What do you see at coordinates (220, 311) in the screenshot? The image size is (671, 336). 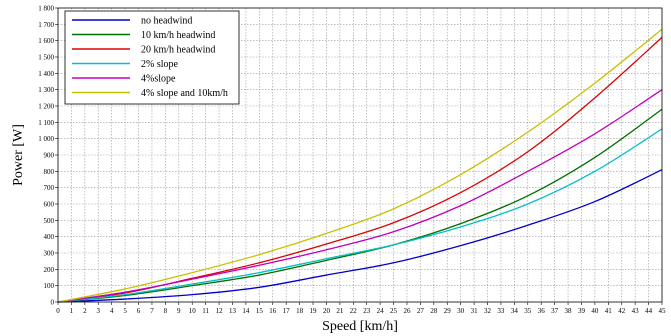 I see `x-tick-label: 12` at bounding box center [220, 311].